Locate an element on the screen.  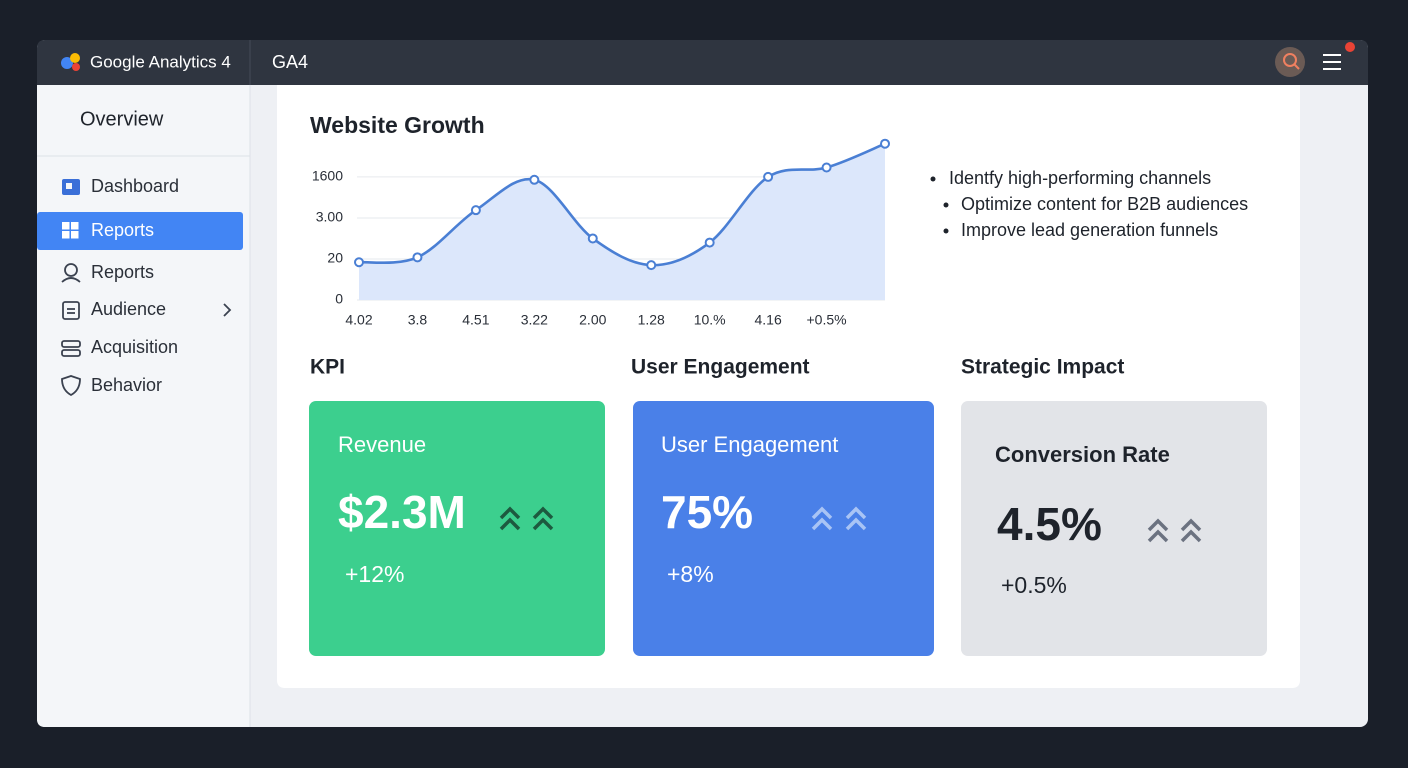
property-name: GA4 is located at coordinates (290, 62).